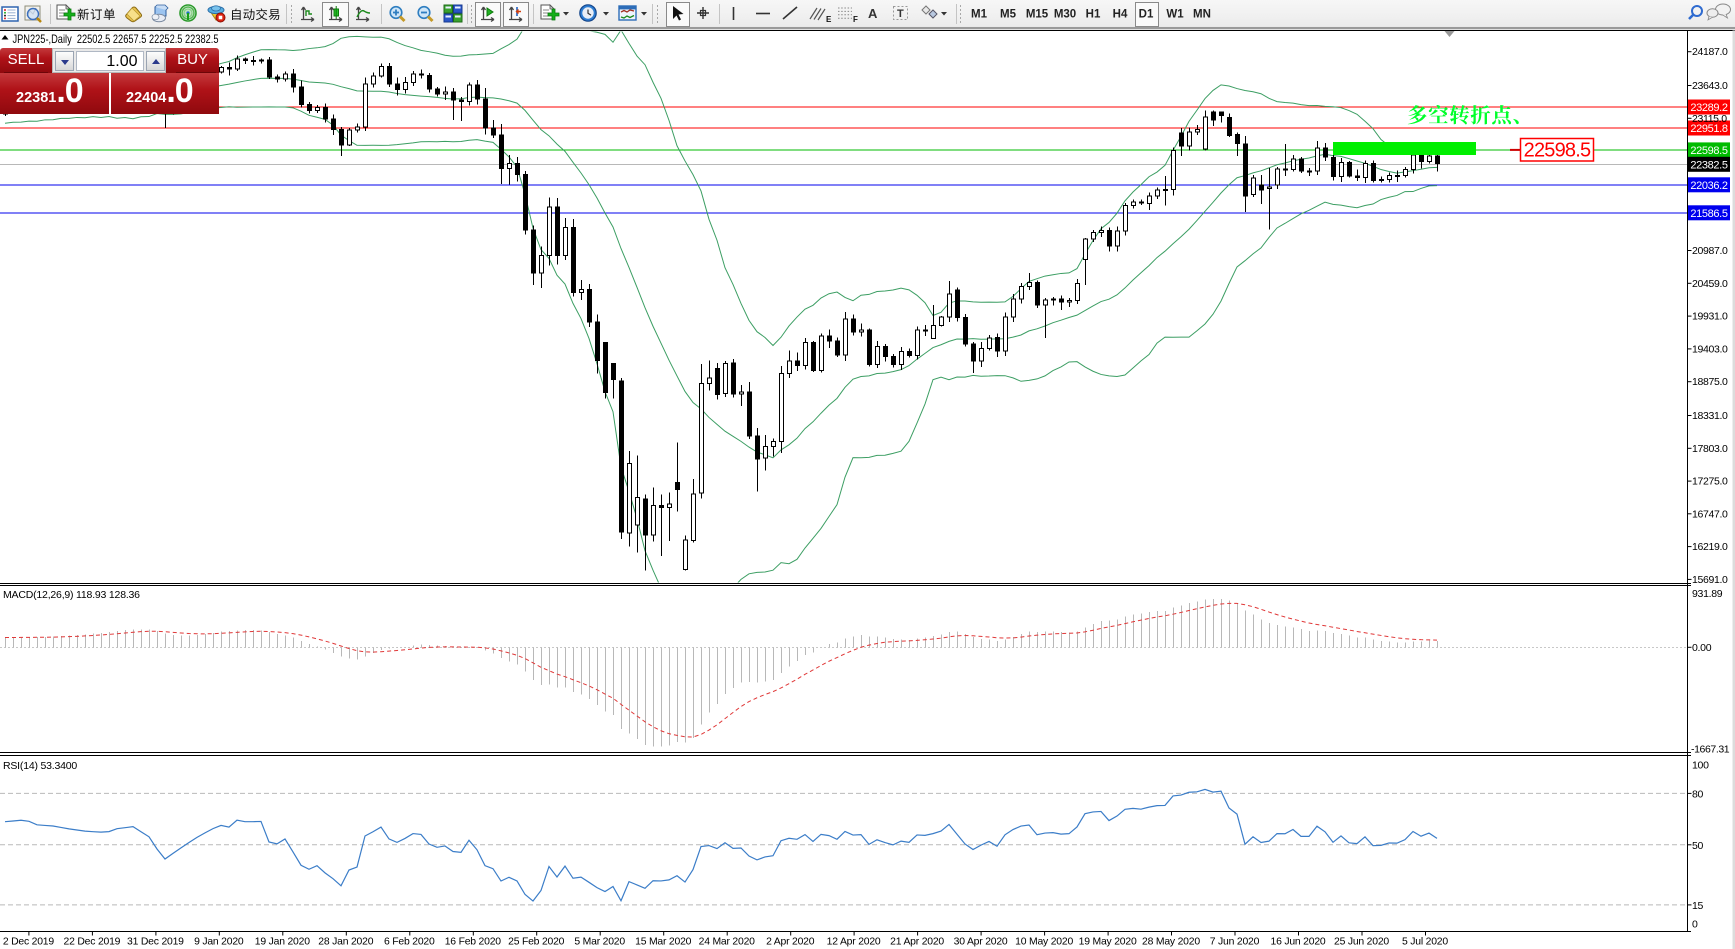 This screenshot has height=949, width=1735. I want to click on svg-text: 21586.5, so click(1709, 214).